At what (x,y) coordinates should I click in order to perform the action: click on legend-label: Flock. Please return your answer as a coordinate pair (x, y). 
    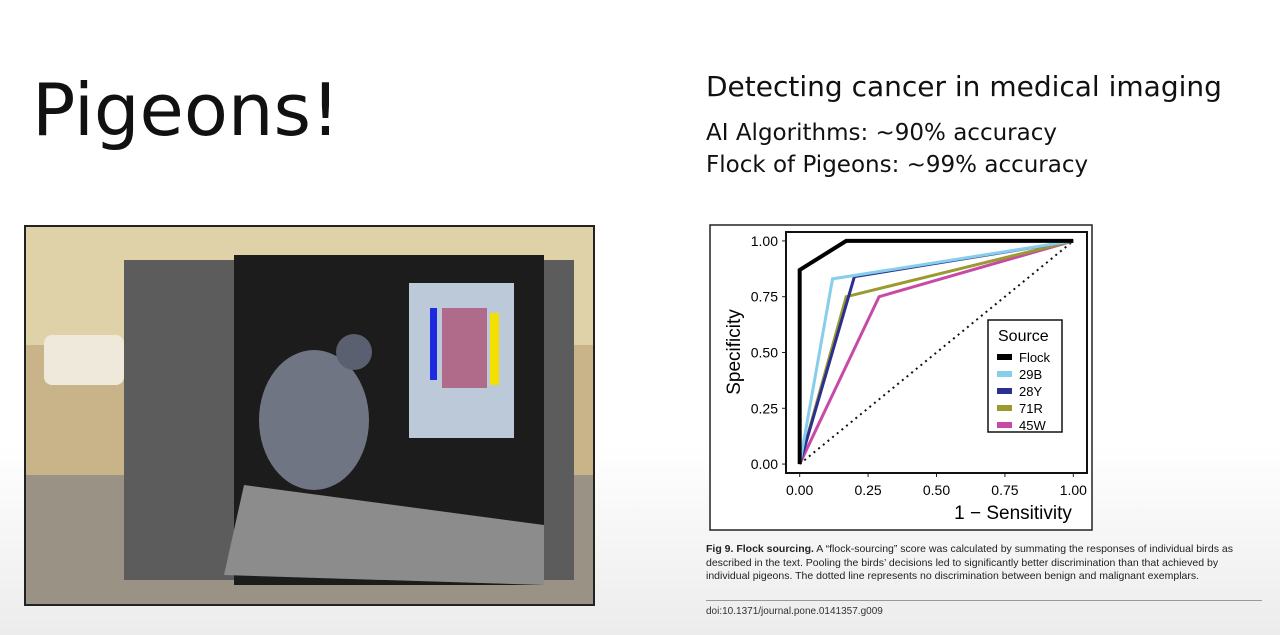
    Looking at the image, I should click on (1035, 357).